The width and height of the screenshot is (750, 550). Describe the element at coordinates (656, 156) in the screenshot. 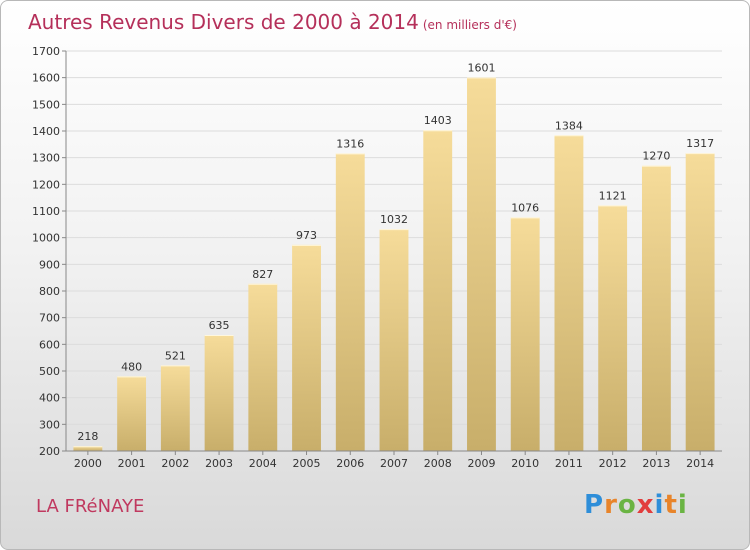

I see `data-label: 1270` at that location.